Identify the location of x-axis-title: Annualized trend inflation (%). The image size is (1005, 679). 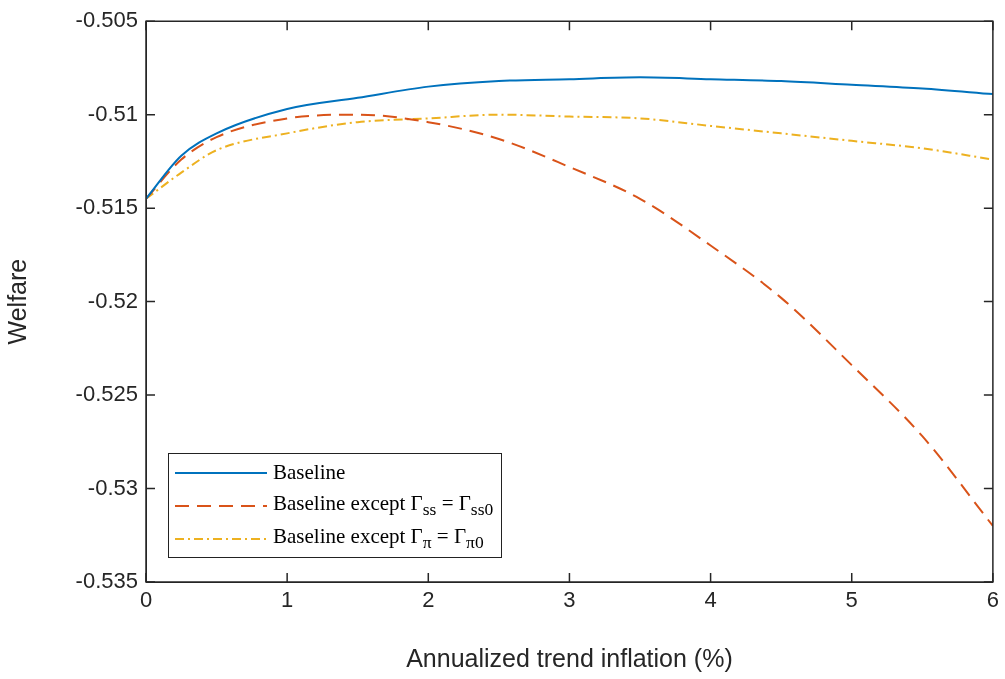
(569, 657).